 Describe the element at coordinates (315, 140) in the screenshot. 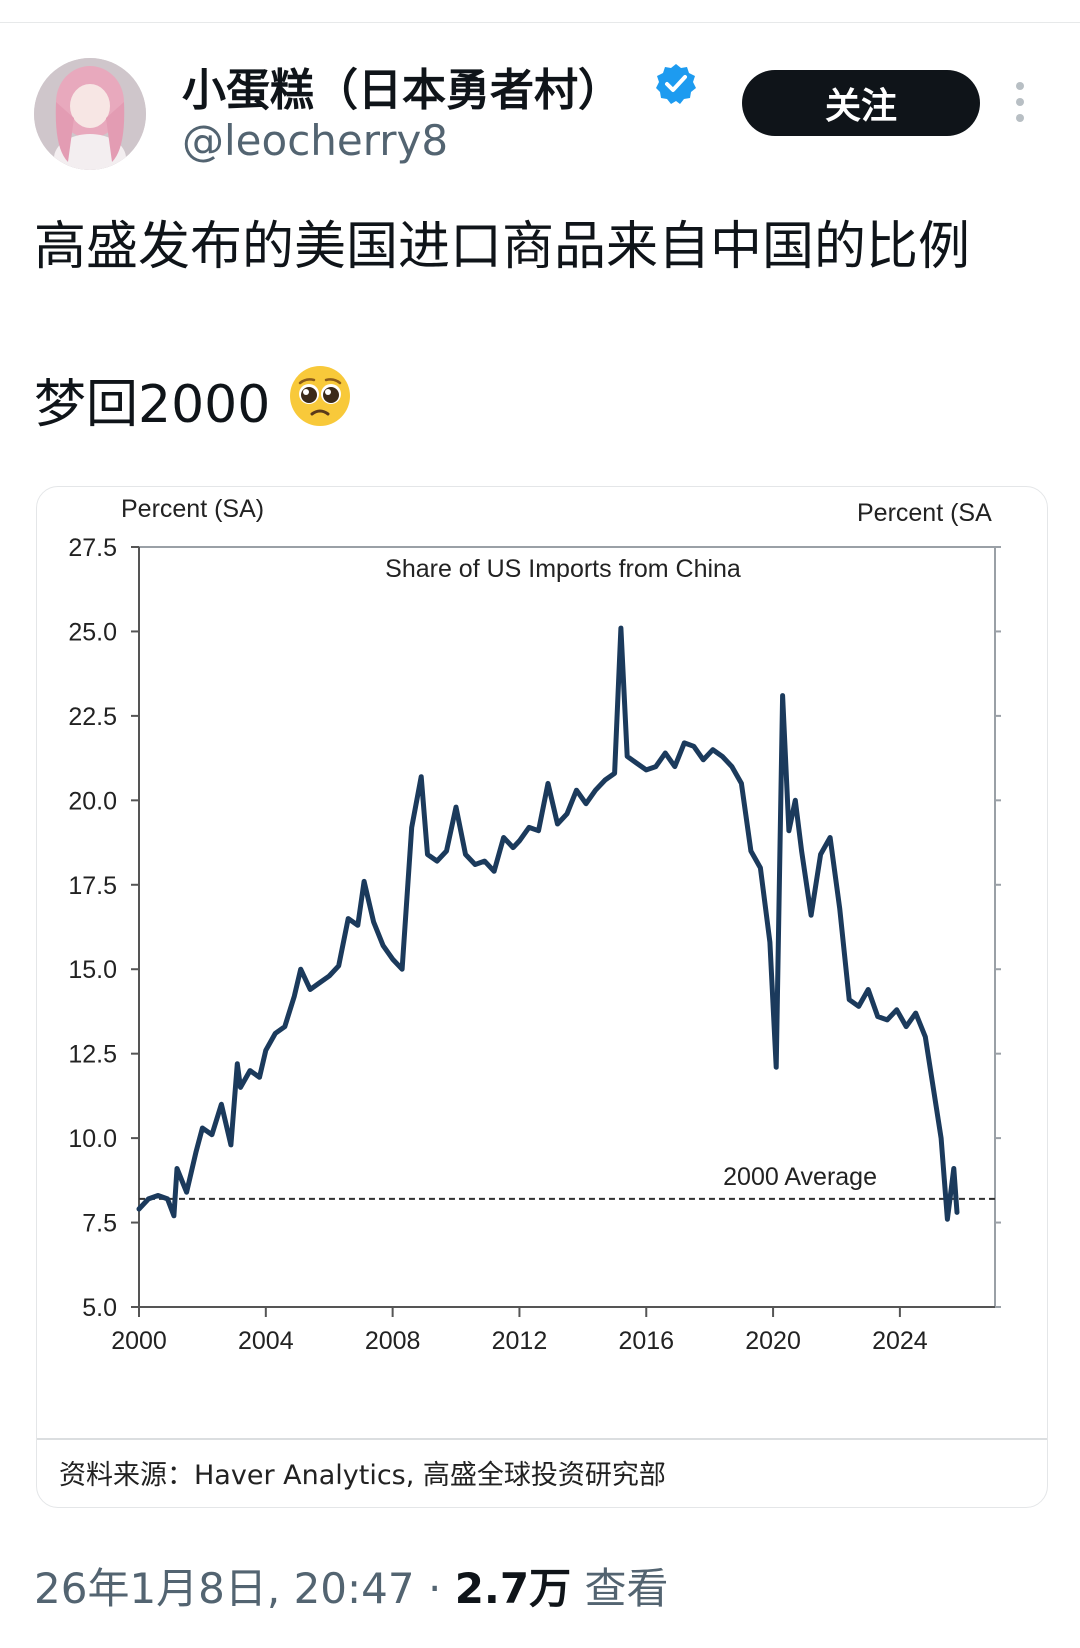

I see `user-handle: @leocherry8` at that location.